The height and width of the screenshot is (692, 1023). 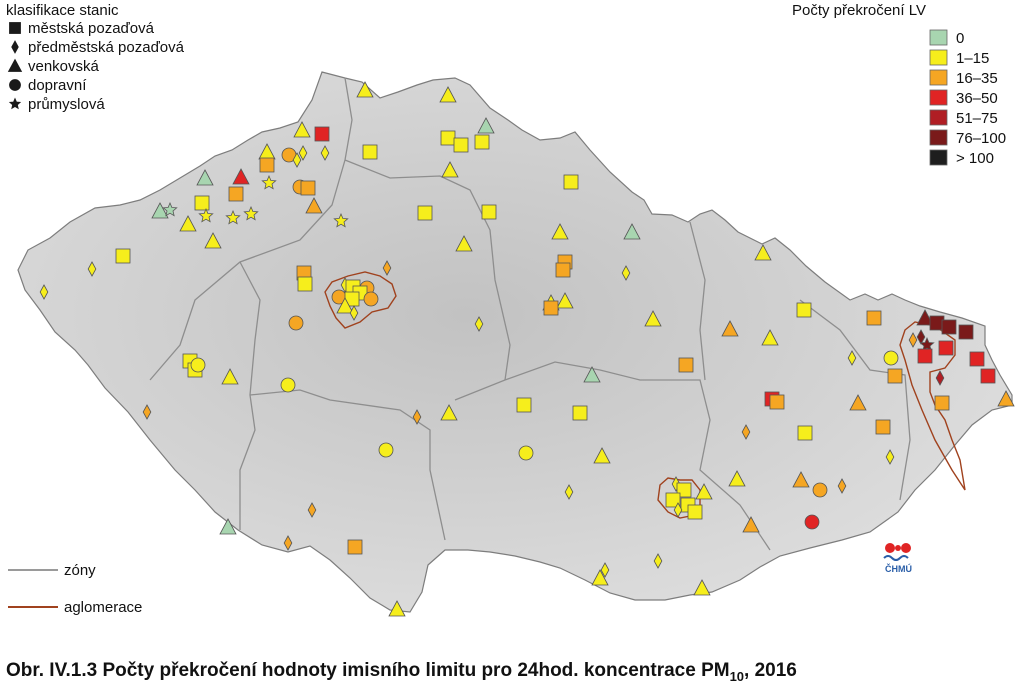 I want to click on chmu-logo: ČHMÚ, so click(x=897, y=558).